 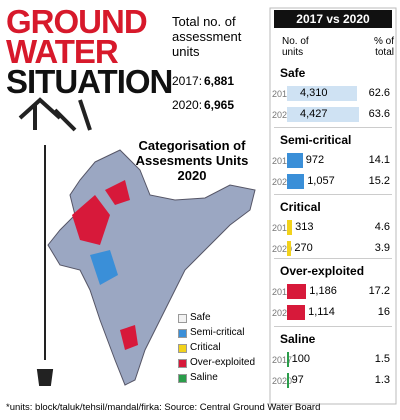 I want to click on summary-label: Total no. of assessment units, so click(x=207, y=36).